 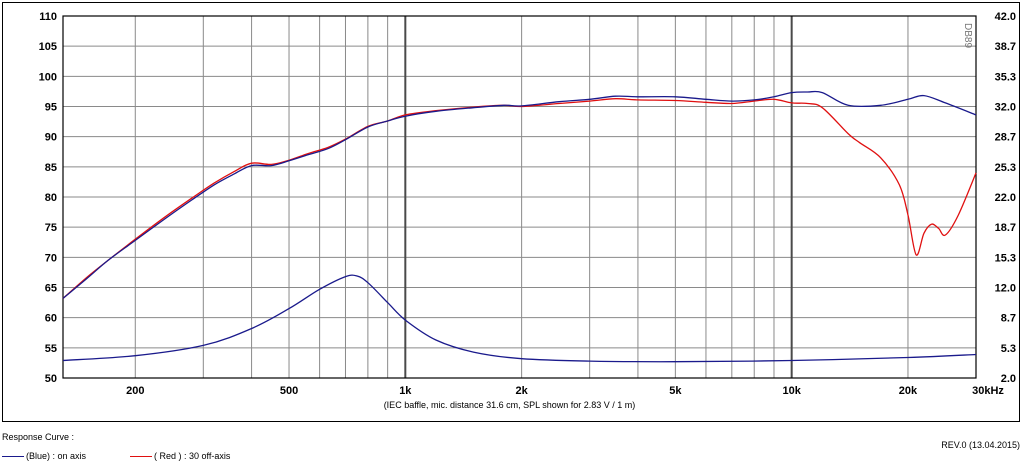 What do you see at coordinates (1005, 77) in the screenshot?
I see `y2-tick-label: 35.3` at bounding box center [1005, 77].